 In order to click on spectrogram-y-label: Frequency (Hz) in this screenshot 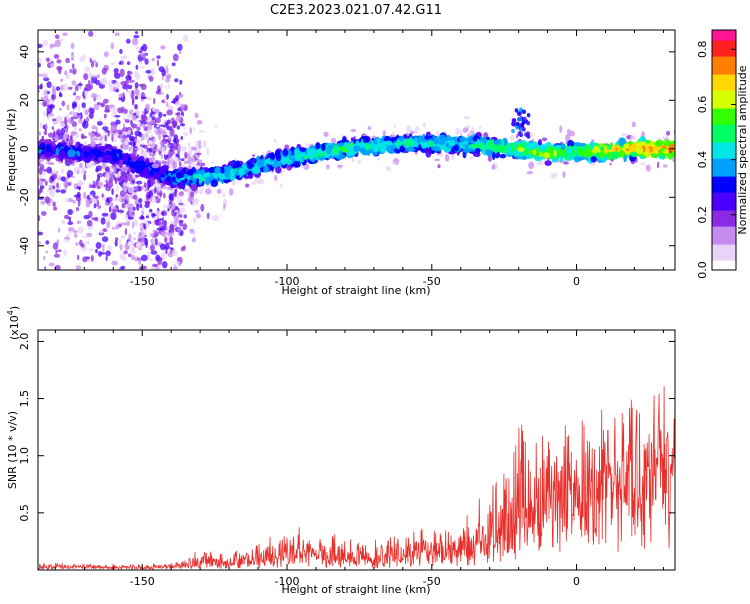, I will do `click(11, 150)`.